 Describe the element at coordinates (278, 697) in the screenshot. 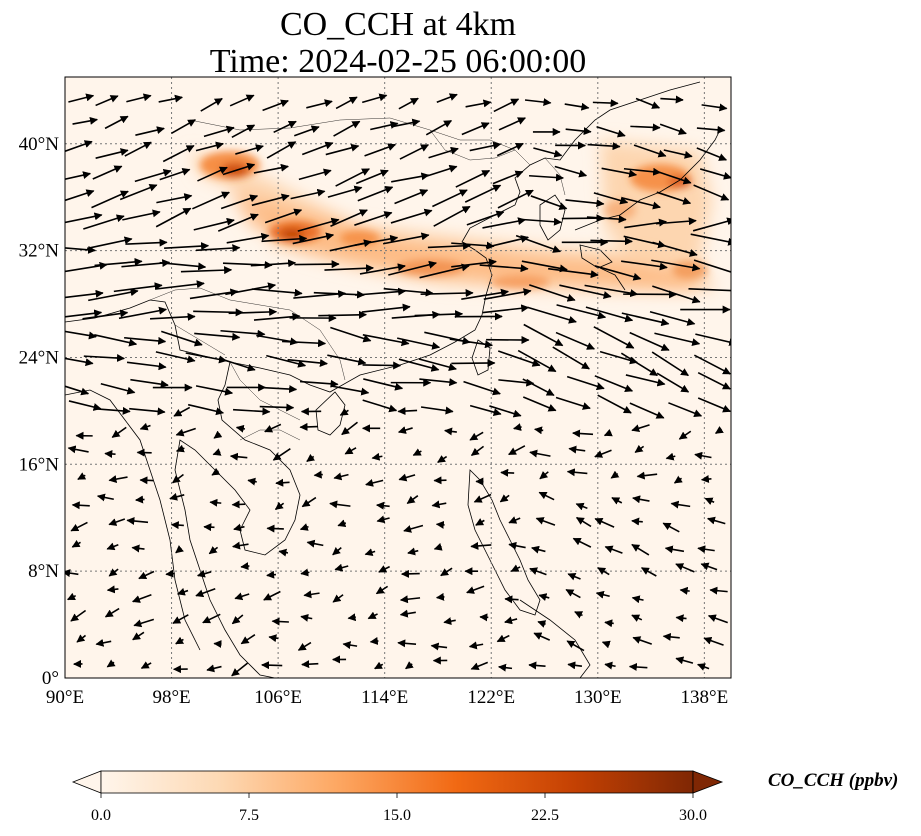

I see `x-tick-label: 106°E` at that location.